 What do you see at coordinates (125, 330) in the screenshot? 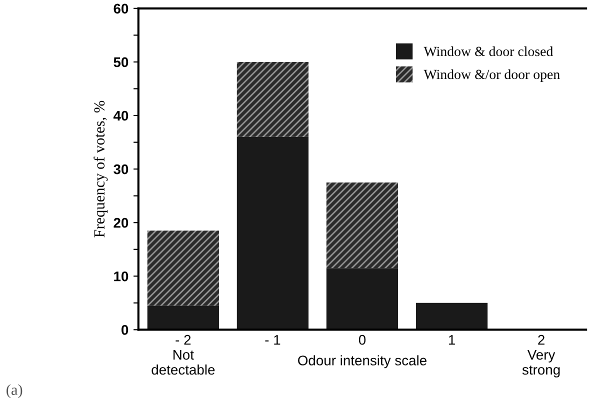
I see `y-tick-label: 0` at bounding box center [125, 330].